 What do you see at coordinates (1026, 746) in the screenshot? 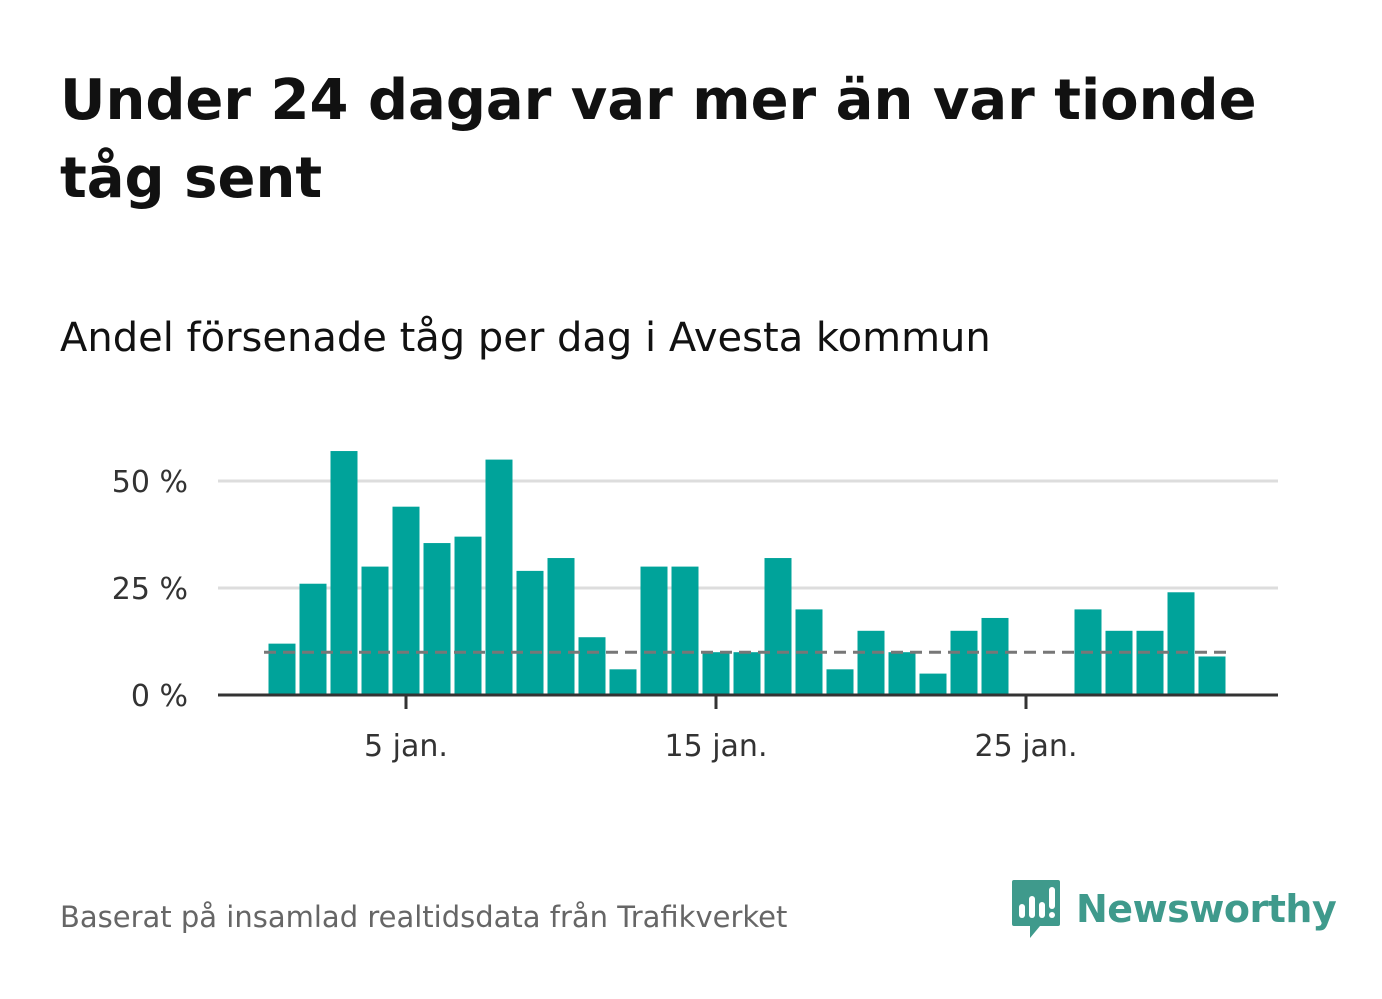
I see `x-tick-label: 25 jan.` at bounding box center [1026, 746].